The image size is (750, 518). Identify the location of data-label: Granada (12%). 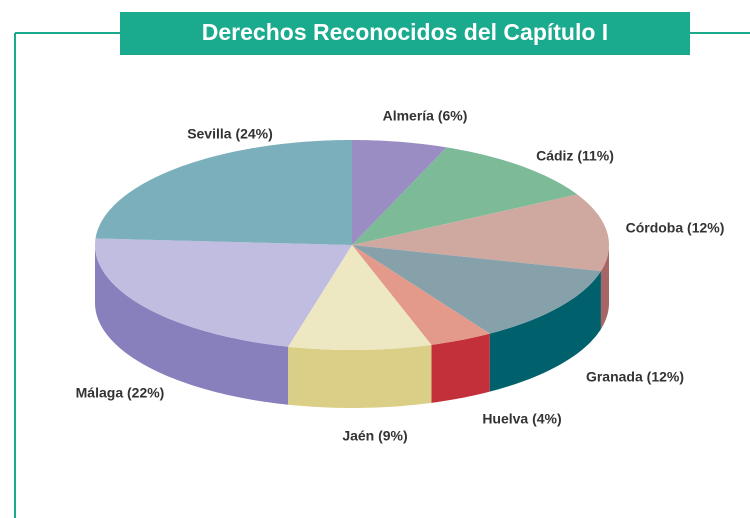
(635, 377).